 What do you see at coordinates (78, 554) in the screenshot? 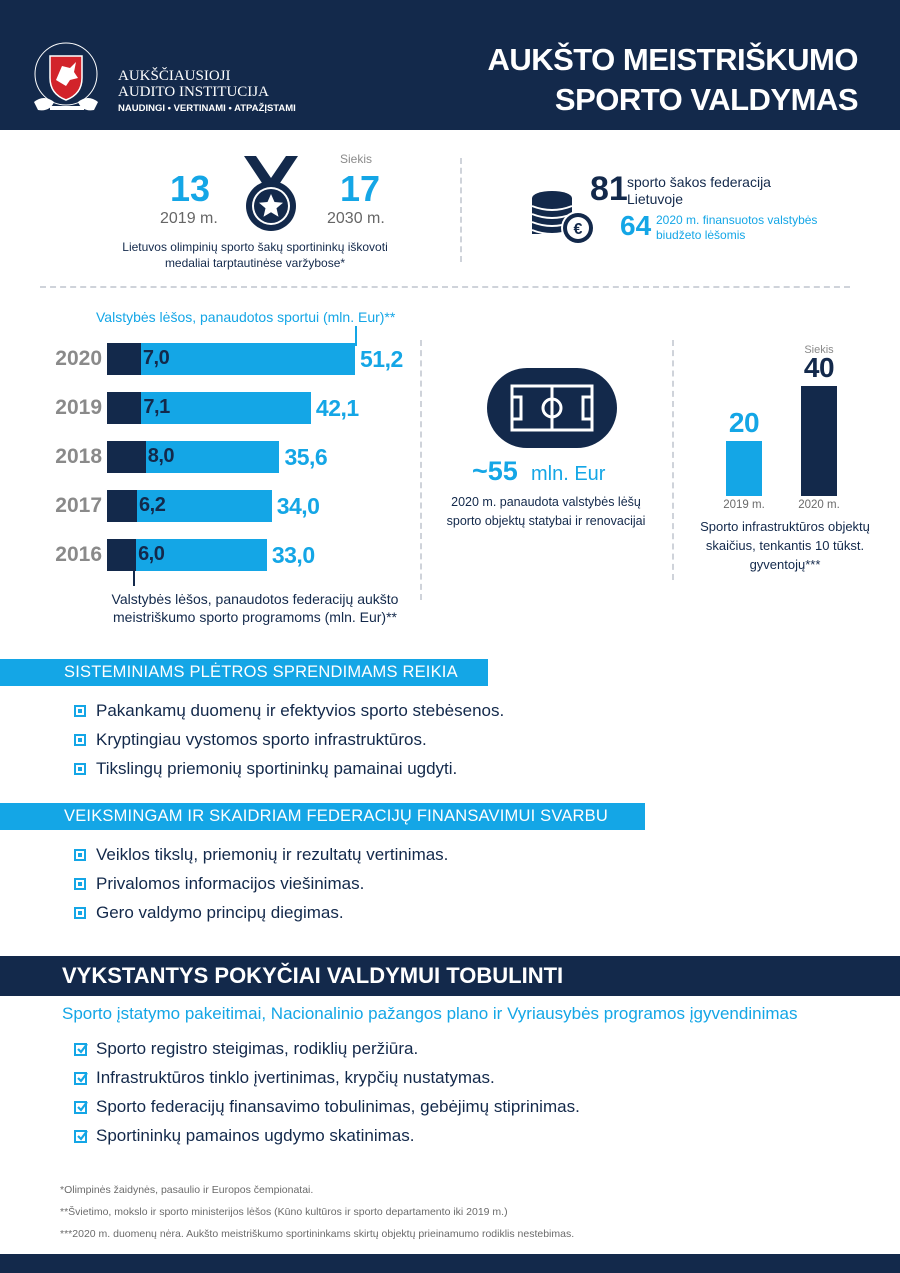
I see `year-label: 2016` at bounding box center [78, 554].